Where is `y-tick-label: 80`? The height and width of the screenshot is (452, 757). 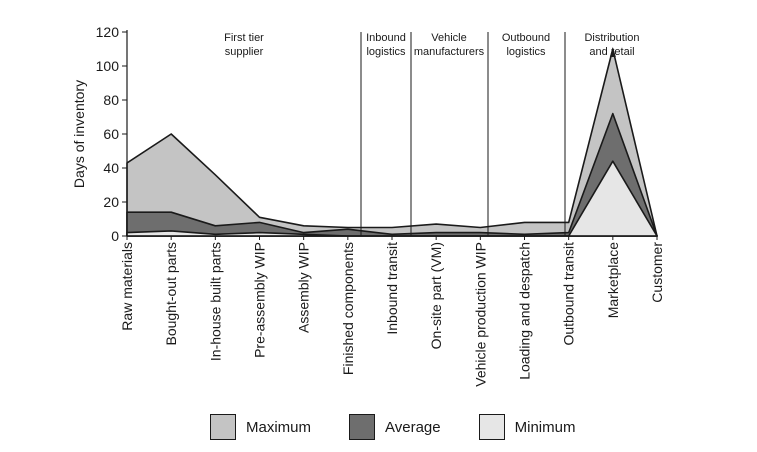 y-tick-label: 80 is located at coordinates (111, 100).